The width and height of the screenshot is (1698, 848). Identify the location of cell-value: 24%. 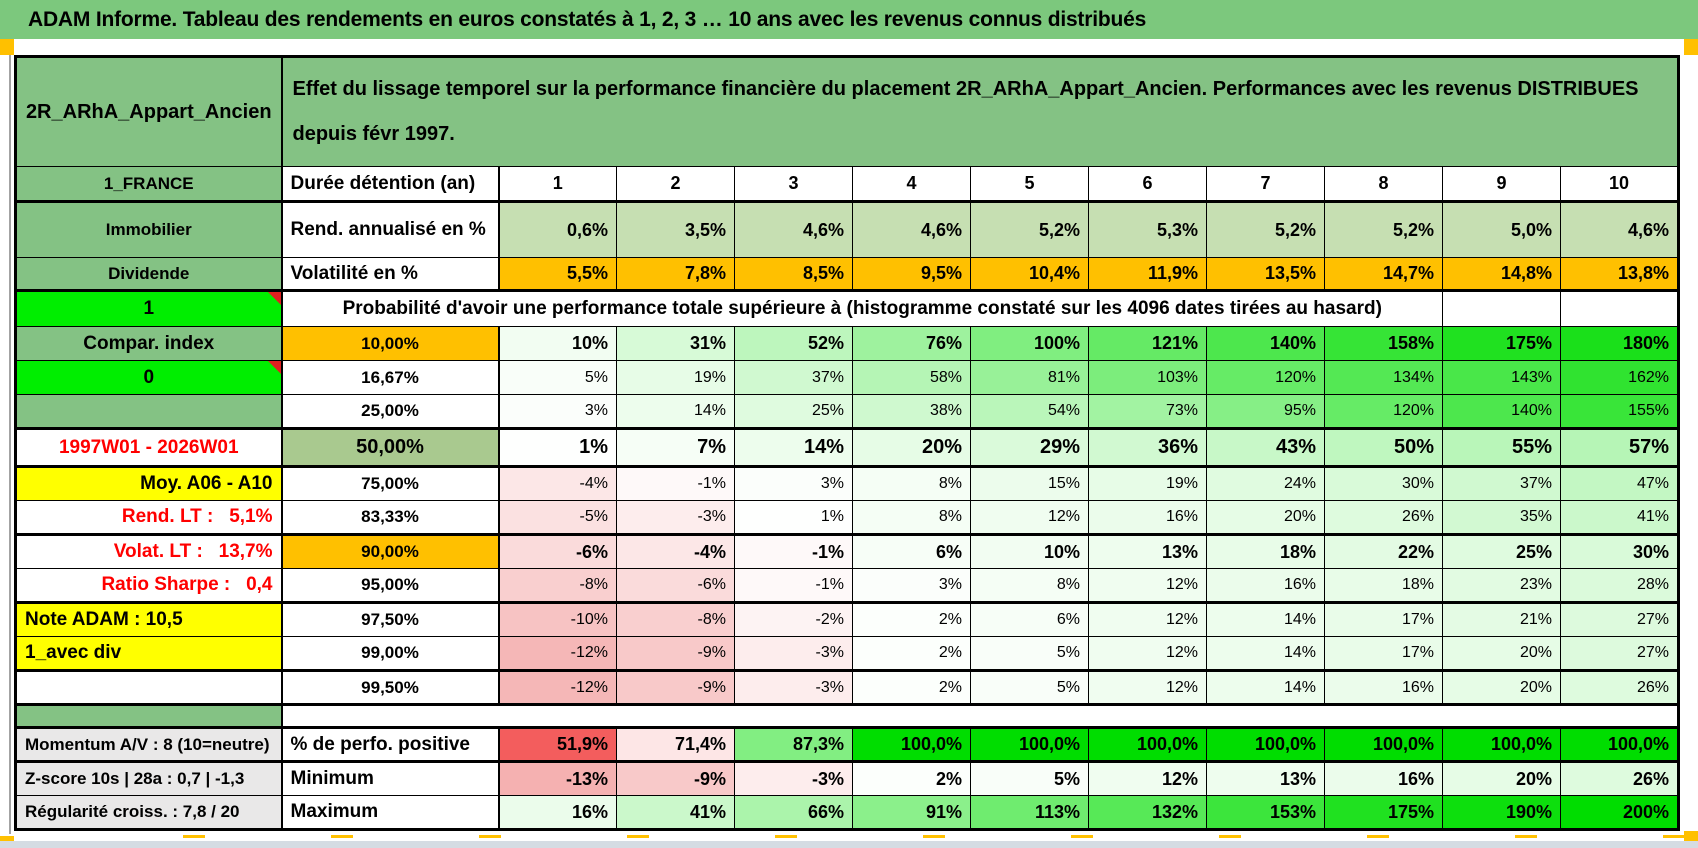
(1265, 483).